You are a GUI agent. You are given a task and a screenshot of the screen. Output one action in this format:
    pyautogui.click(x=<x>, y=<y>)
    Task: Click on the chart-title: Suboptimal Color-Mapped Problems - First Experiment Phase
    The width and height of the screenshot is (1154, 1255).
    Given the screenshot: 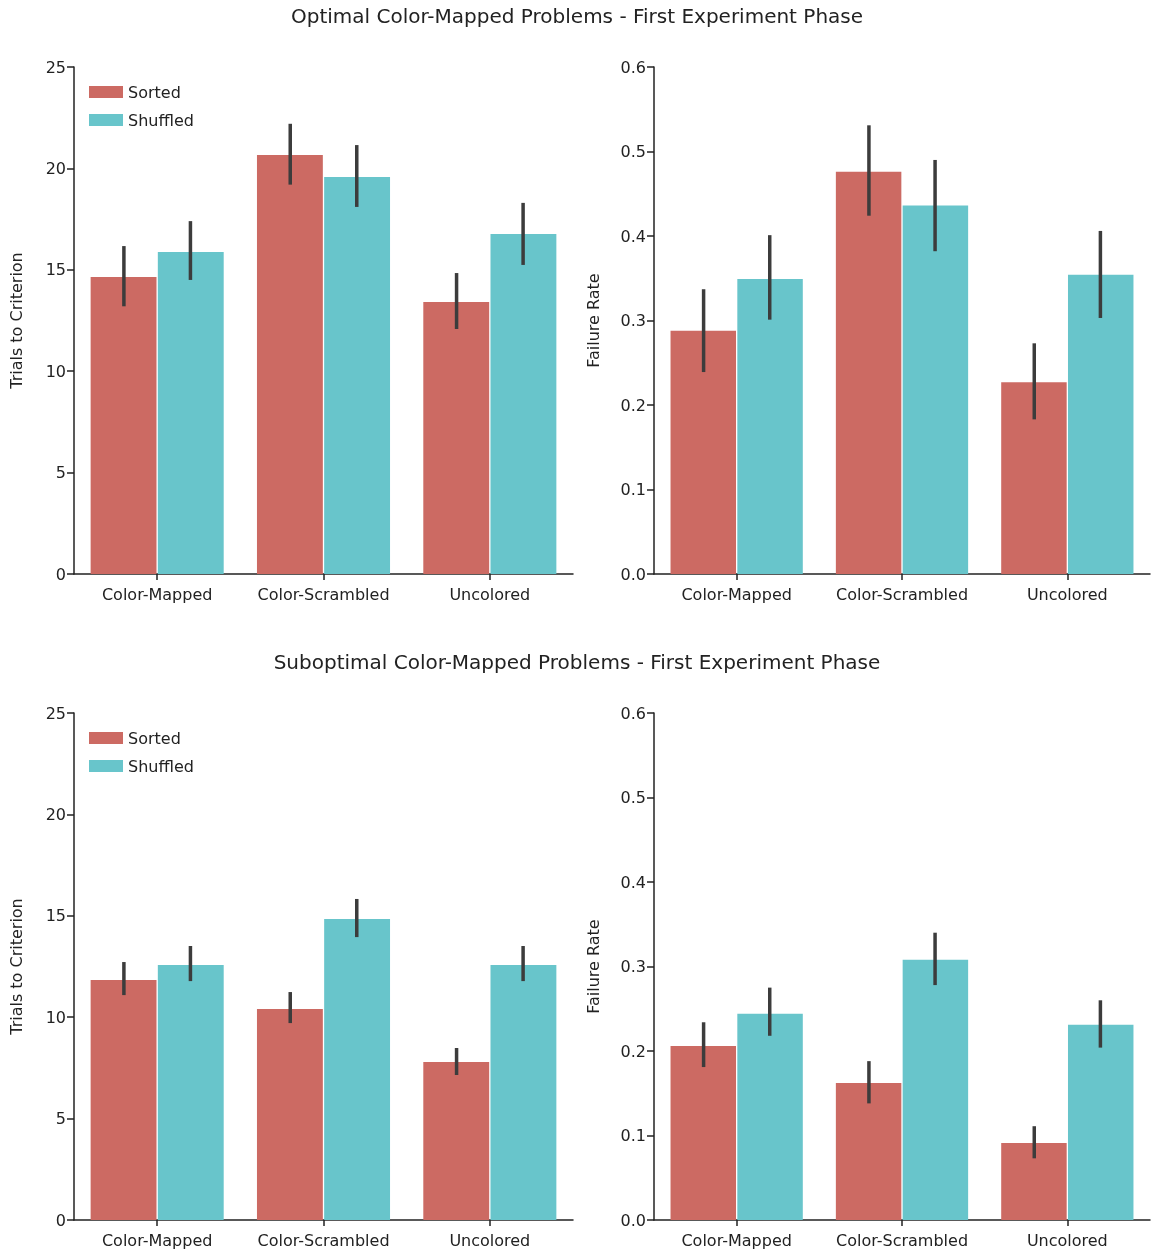 What is the action you would take?
    pyautogui.click(x=577, y=662)
    